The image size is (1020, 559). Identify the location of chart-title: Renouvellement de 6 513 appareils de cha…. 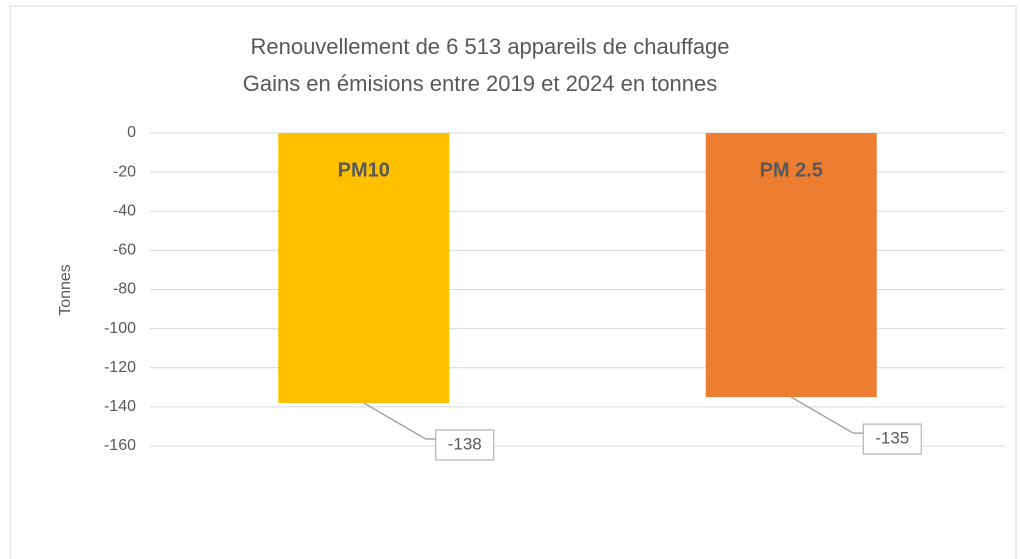
(489, 46).